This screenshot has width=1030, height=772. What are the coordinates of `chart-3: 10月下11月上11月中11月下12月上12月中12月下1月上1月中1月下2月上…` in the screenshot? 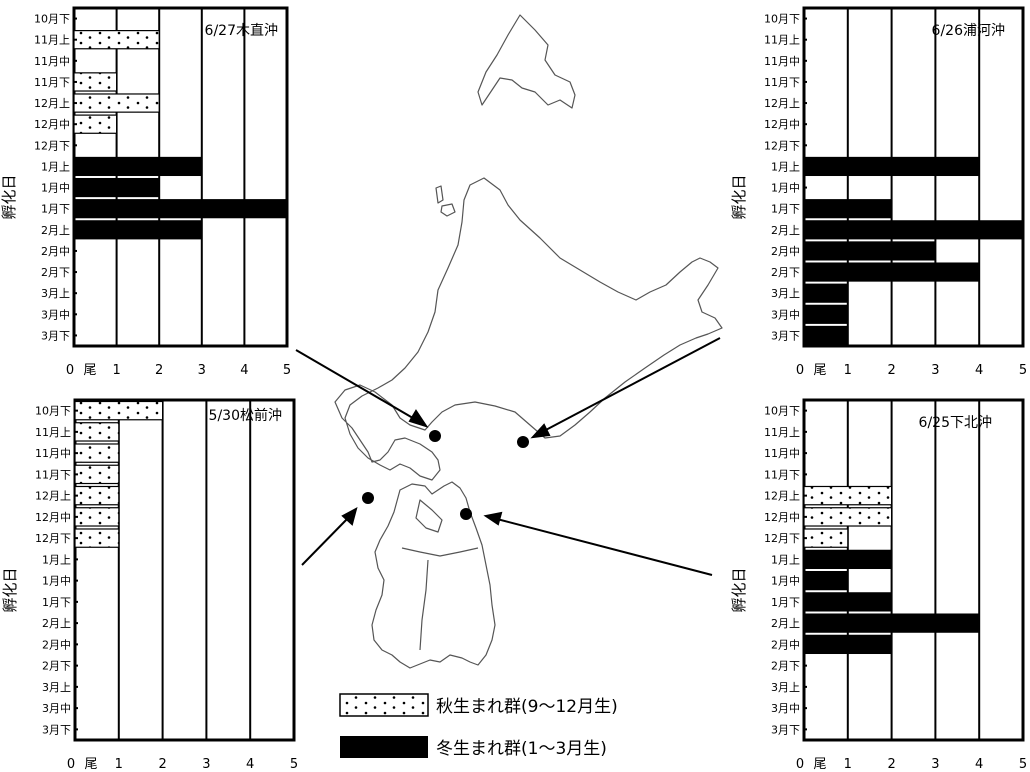 It's located at (878, 585).